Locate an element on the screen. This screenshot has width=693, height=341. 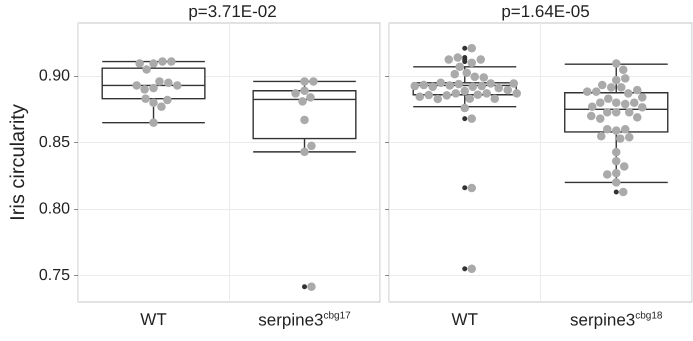
y-tick-label: 0.85 is located at coordinates (54, 143).